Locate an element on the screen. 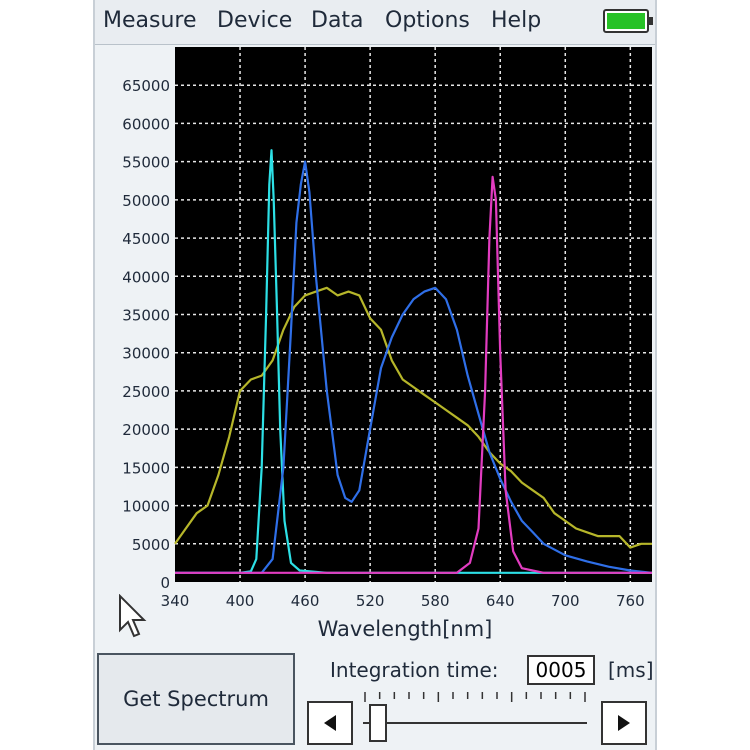 The height and width of the screenshot is (750, 750). decrease-button is located at coordinates (330, 723).